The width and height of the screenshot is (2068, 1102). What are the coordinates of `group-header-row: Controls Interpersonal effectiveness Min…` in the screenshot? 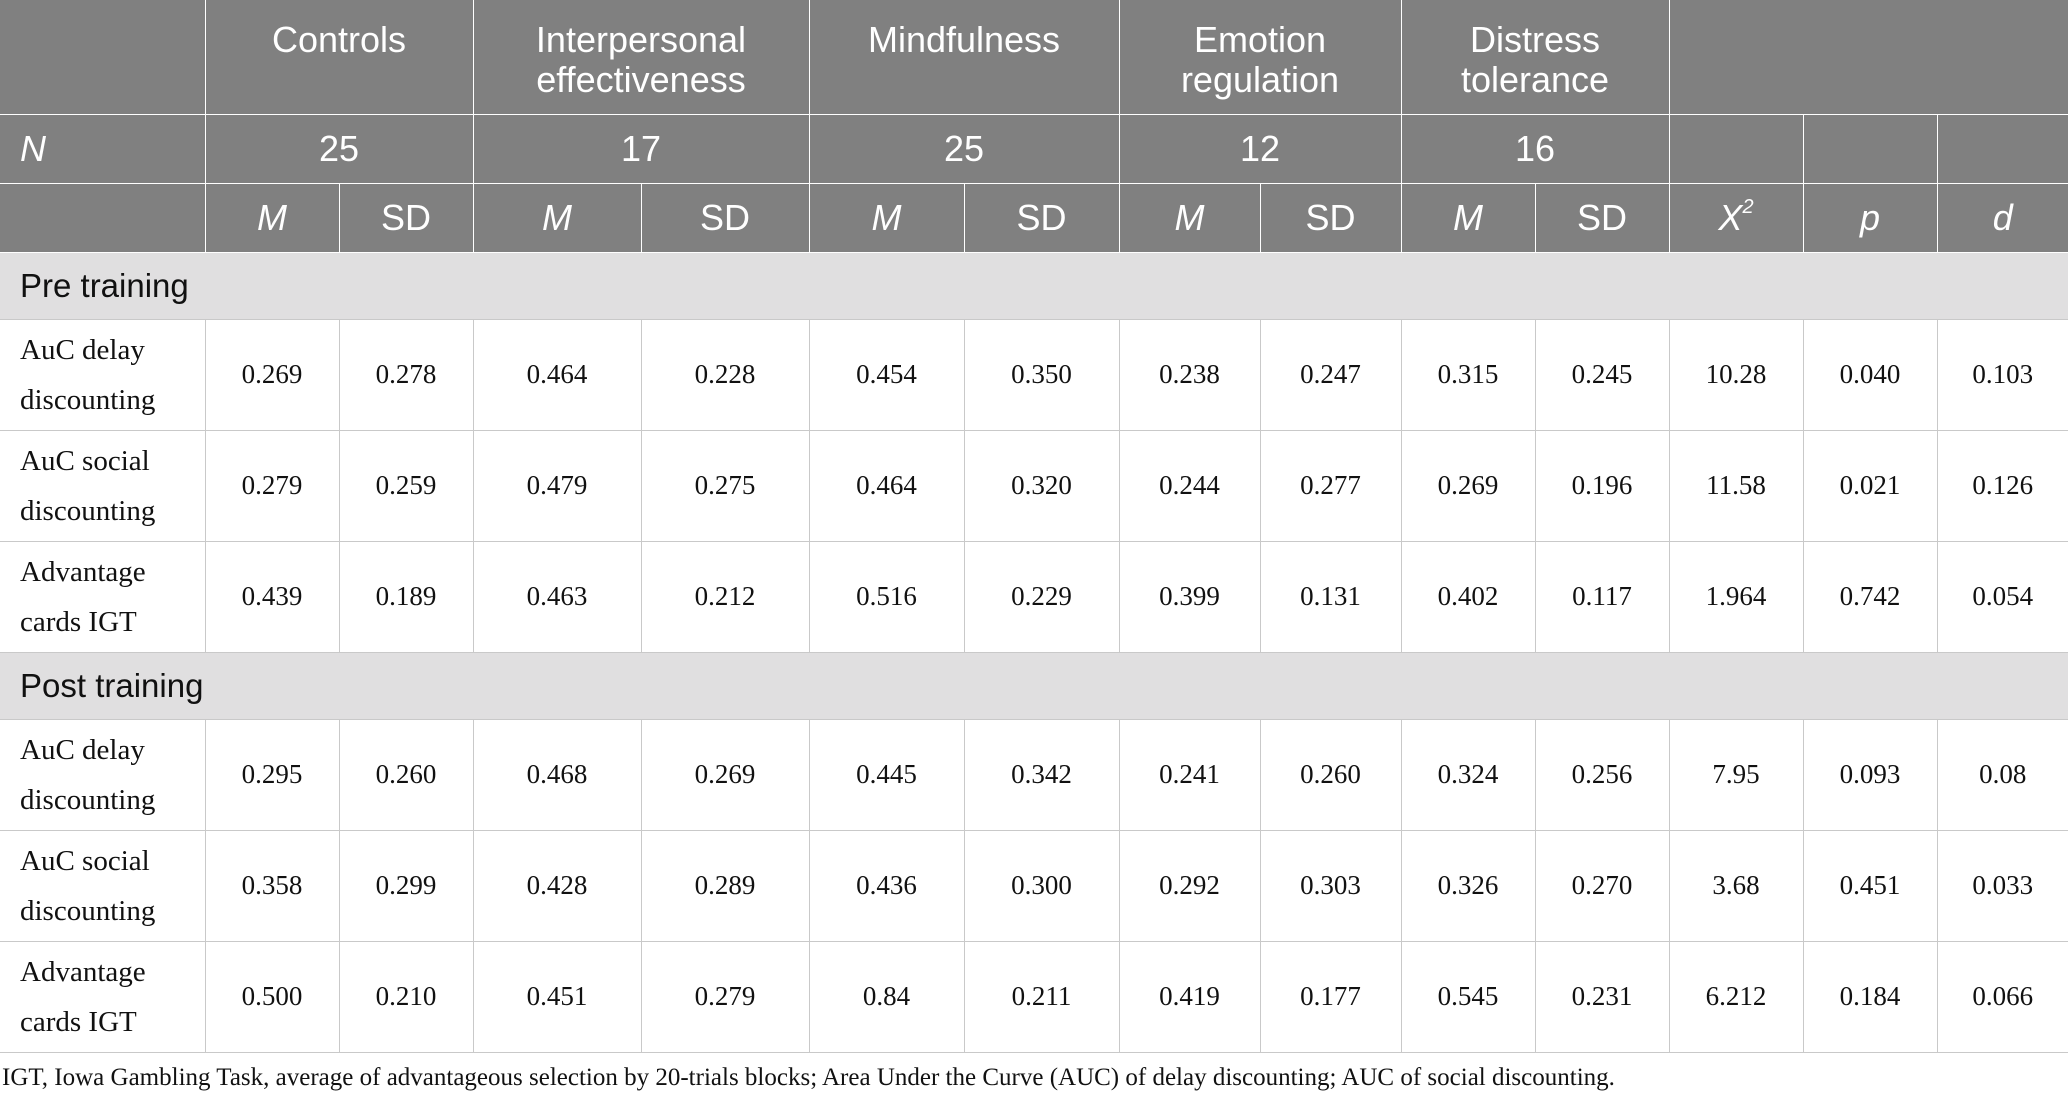 It's located at (1034, 57).